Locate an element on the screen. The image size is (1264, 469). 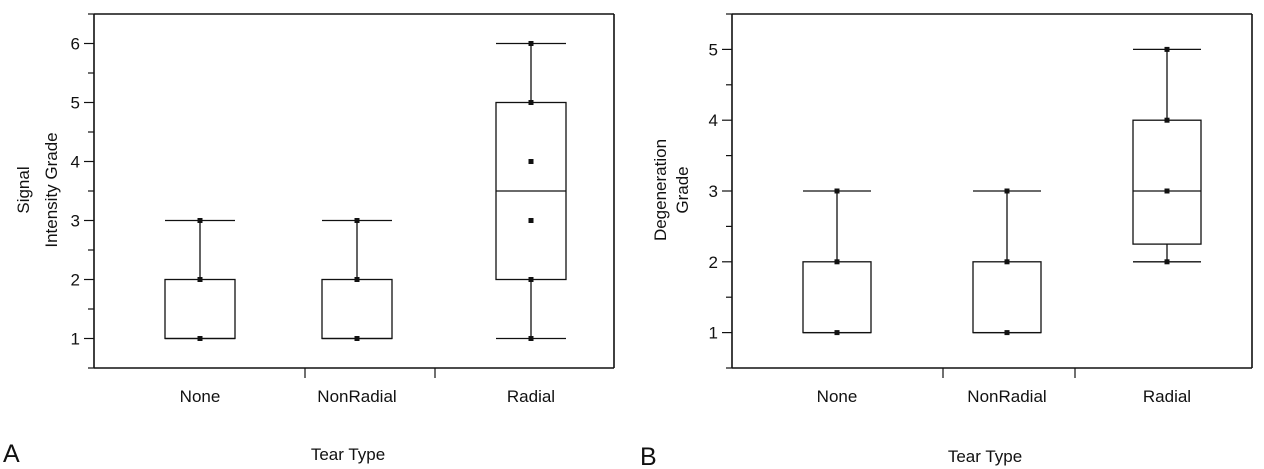
y-axis-label: Intensity Grade is located at coordinates (51, 189).